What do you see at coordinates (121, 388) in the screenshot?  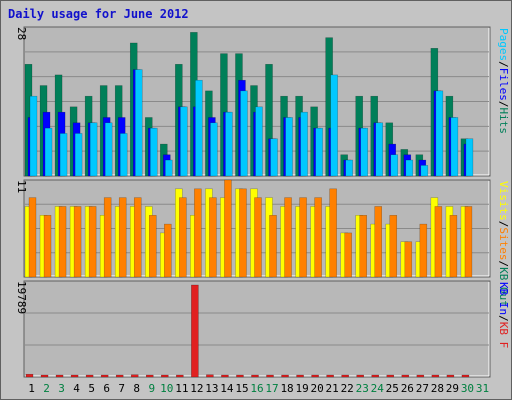 I see `x-tick-label-day-7: 7` at bounding box center [121, 388].